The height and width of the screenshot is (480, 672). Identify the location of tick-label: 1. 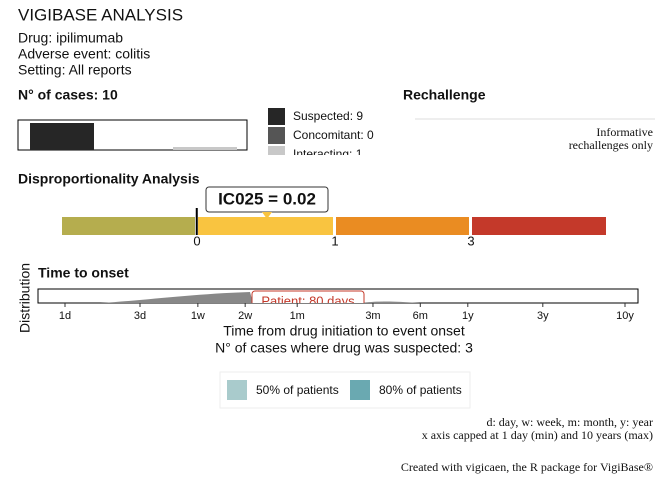
(334, 240).